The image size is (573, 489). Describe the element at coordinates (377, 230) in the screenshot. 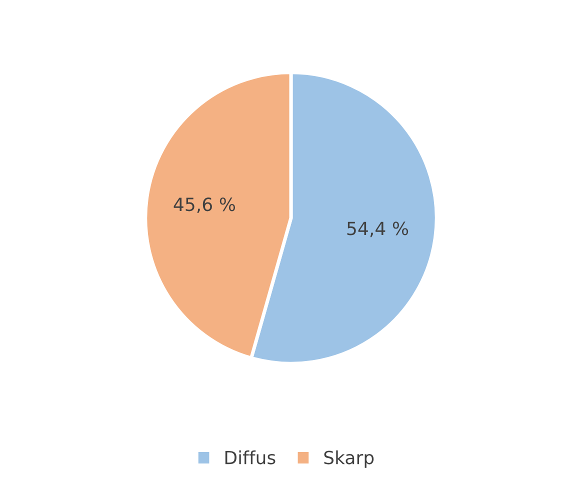

I see `data-label: 54,4 %` at that location.